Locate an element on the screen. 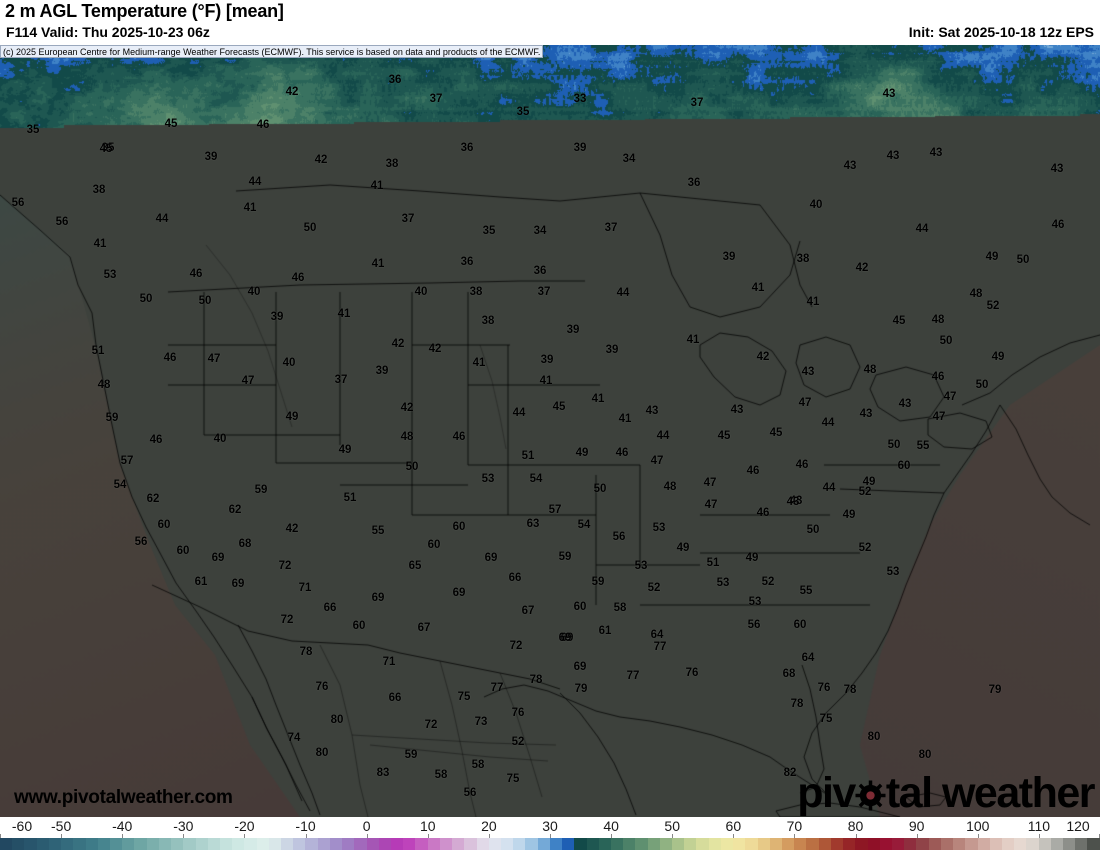  temperature-value-label: 40 is located at coordinates (254, 292).